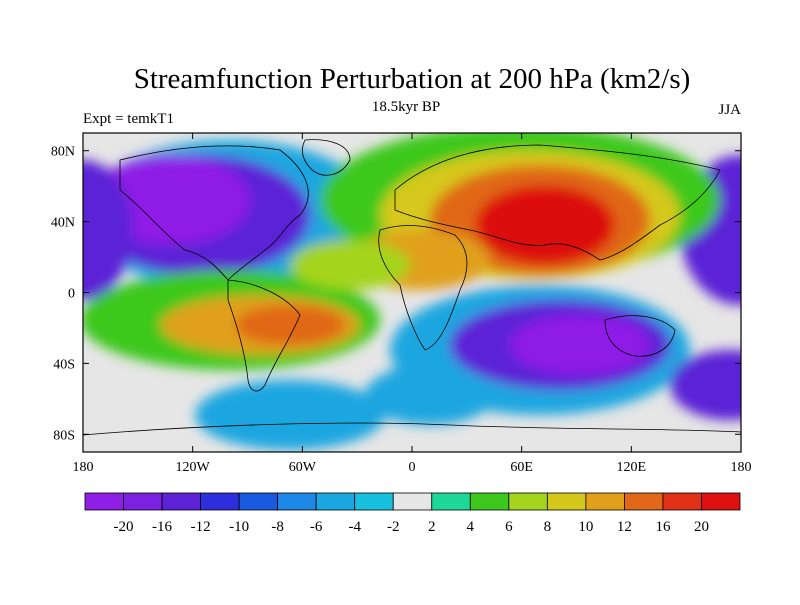 The height and width of the screenshot is (605, 800). I want to click on low-south-indian-inner, so click(580, 345).